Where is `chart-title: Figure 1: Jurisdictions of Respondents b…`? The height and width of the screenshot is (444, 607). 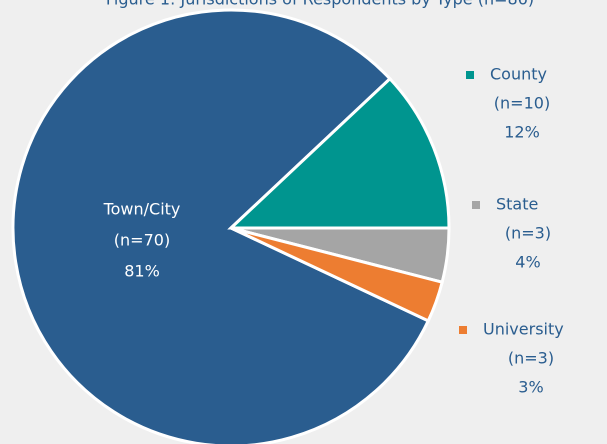
chart-title: Figure 1: Jurisdictions of Respondents b… is located at coordinates (320, 4).